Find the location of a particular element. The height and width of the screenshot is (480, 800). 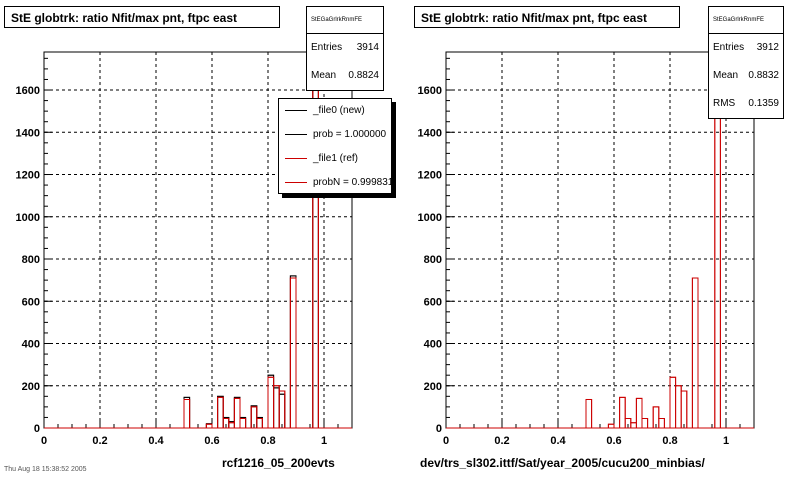

legend-entry: _file0 (new) is located at coordinates (335, 111).